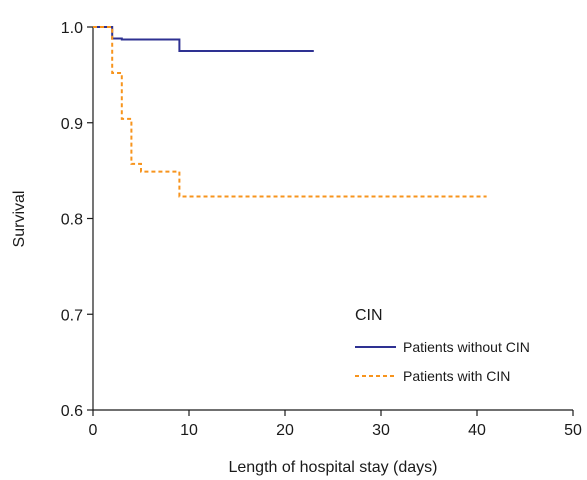 The width and height of the screenshot is (587, 480). What do you see at coordinates (477, 430) in the screenshot?
I see `x-tick-label: 40` at bounding box center [477, 430].